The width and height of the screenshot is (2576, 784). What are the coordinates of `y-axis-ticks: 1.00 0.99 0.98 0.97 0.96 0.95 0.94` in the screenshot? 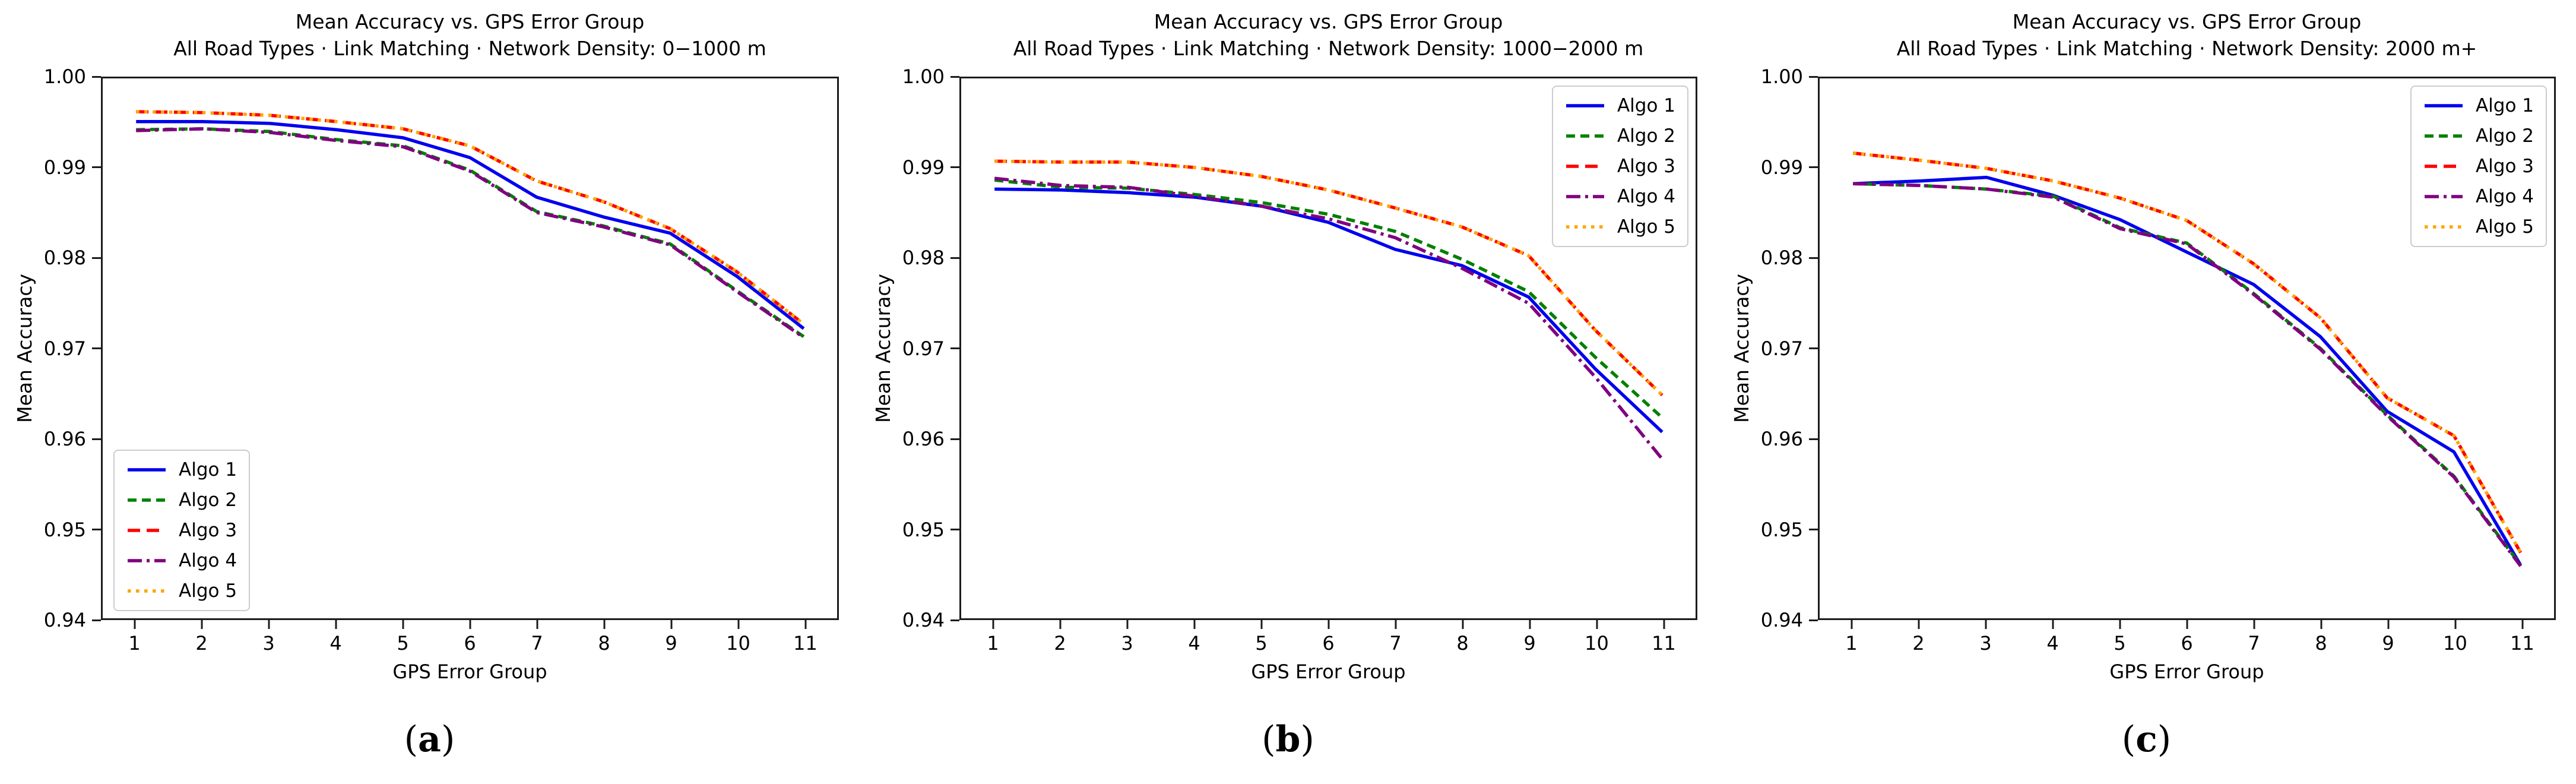 It's located at (1768, 348).